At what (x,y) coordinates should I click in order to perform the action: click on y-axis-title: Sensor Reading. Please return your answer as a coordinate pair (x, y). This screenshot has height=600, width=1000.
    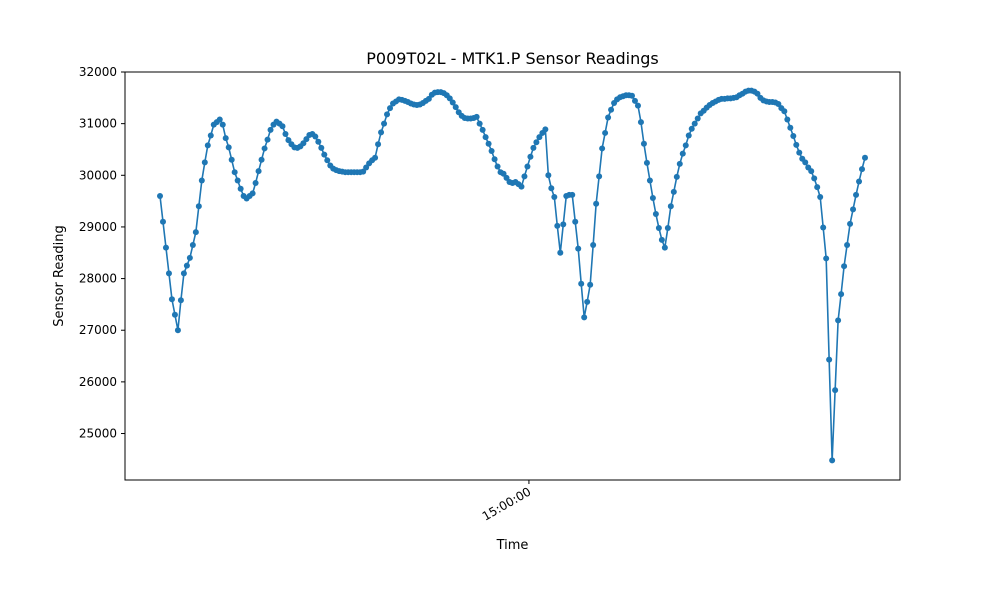
    Looking at the image, I should click on (59, 275).